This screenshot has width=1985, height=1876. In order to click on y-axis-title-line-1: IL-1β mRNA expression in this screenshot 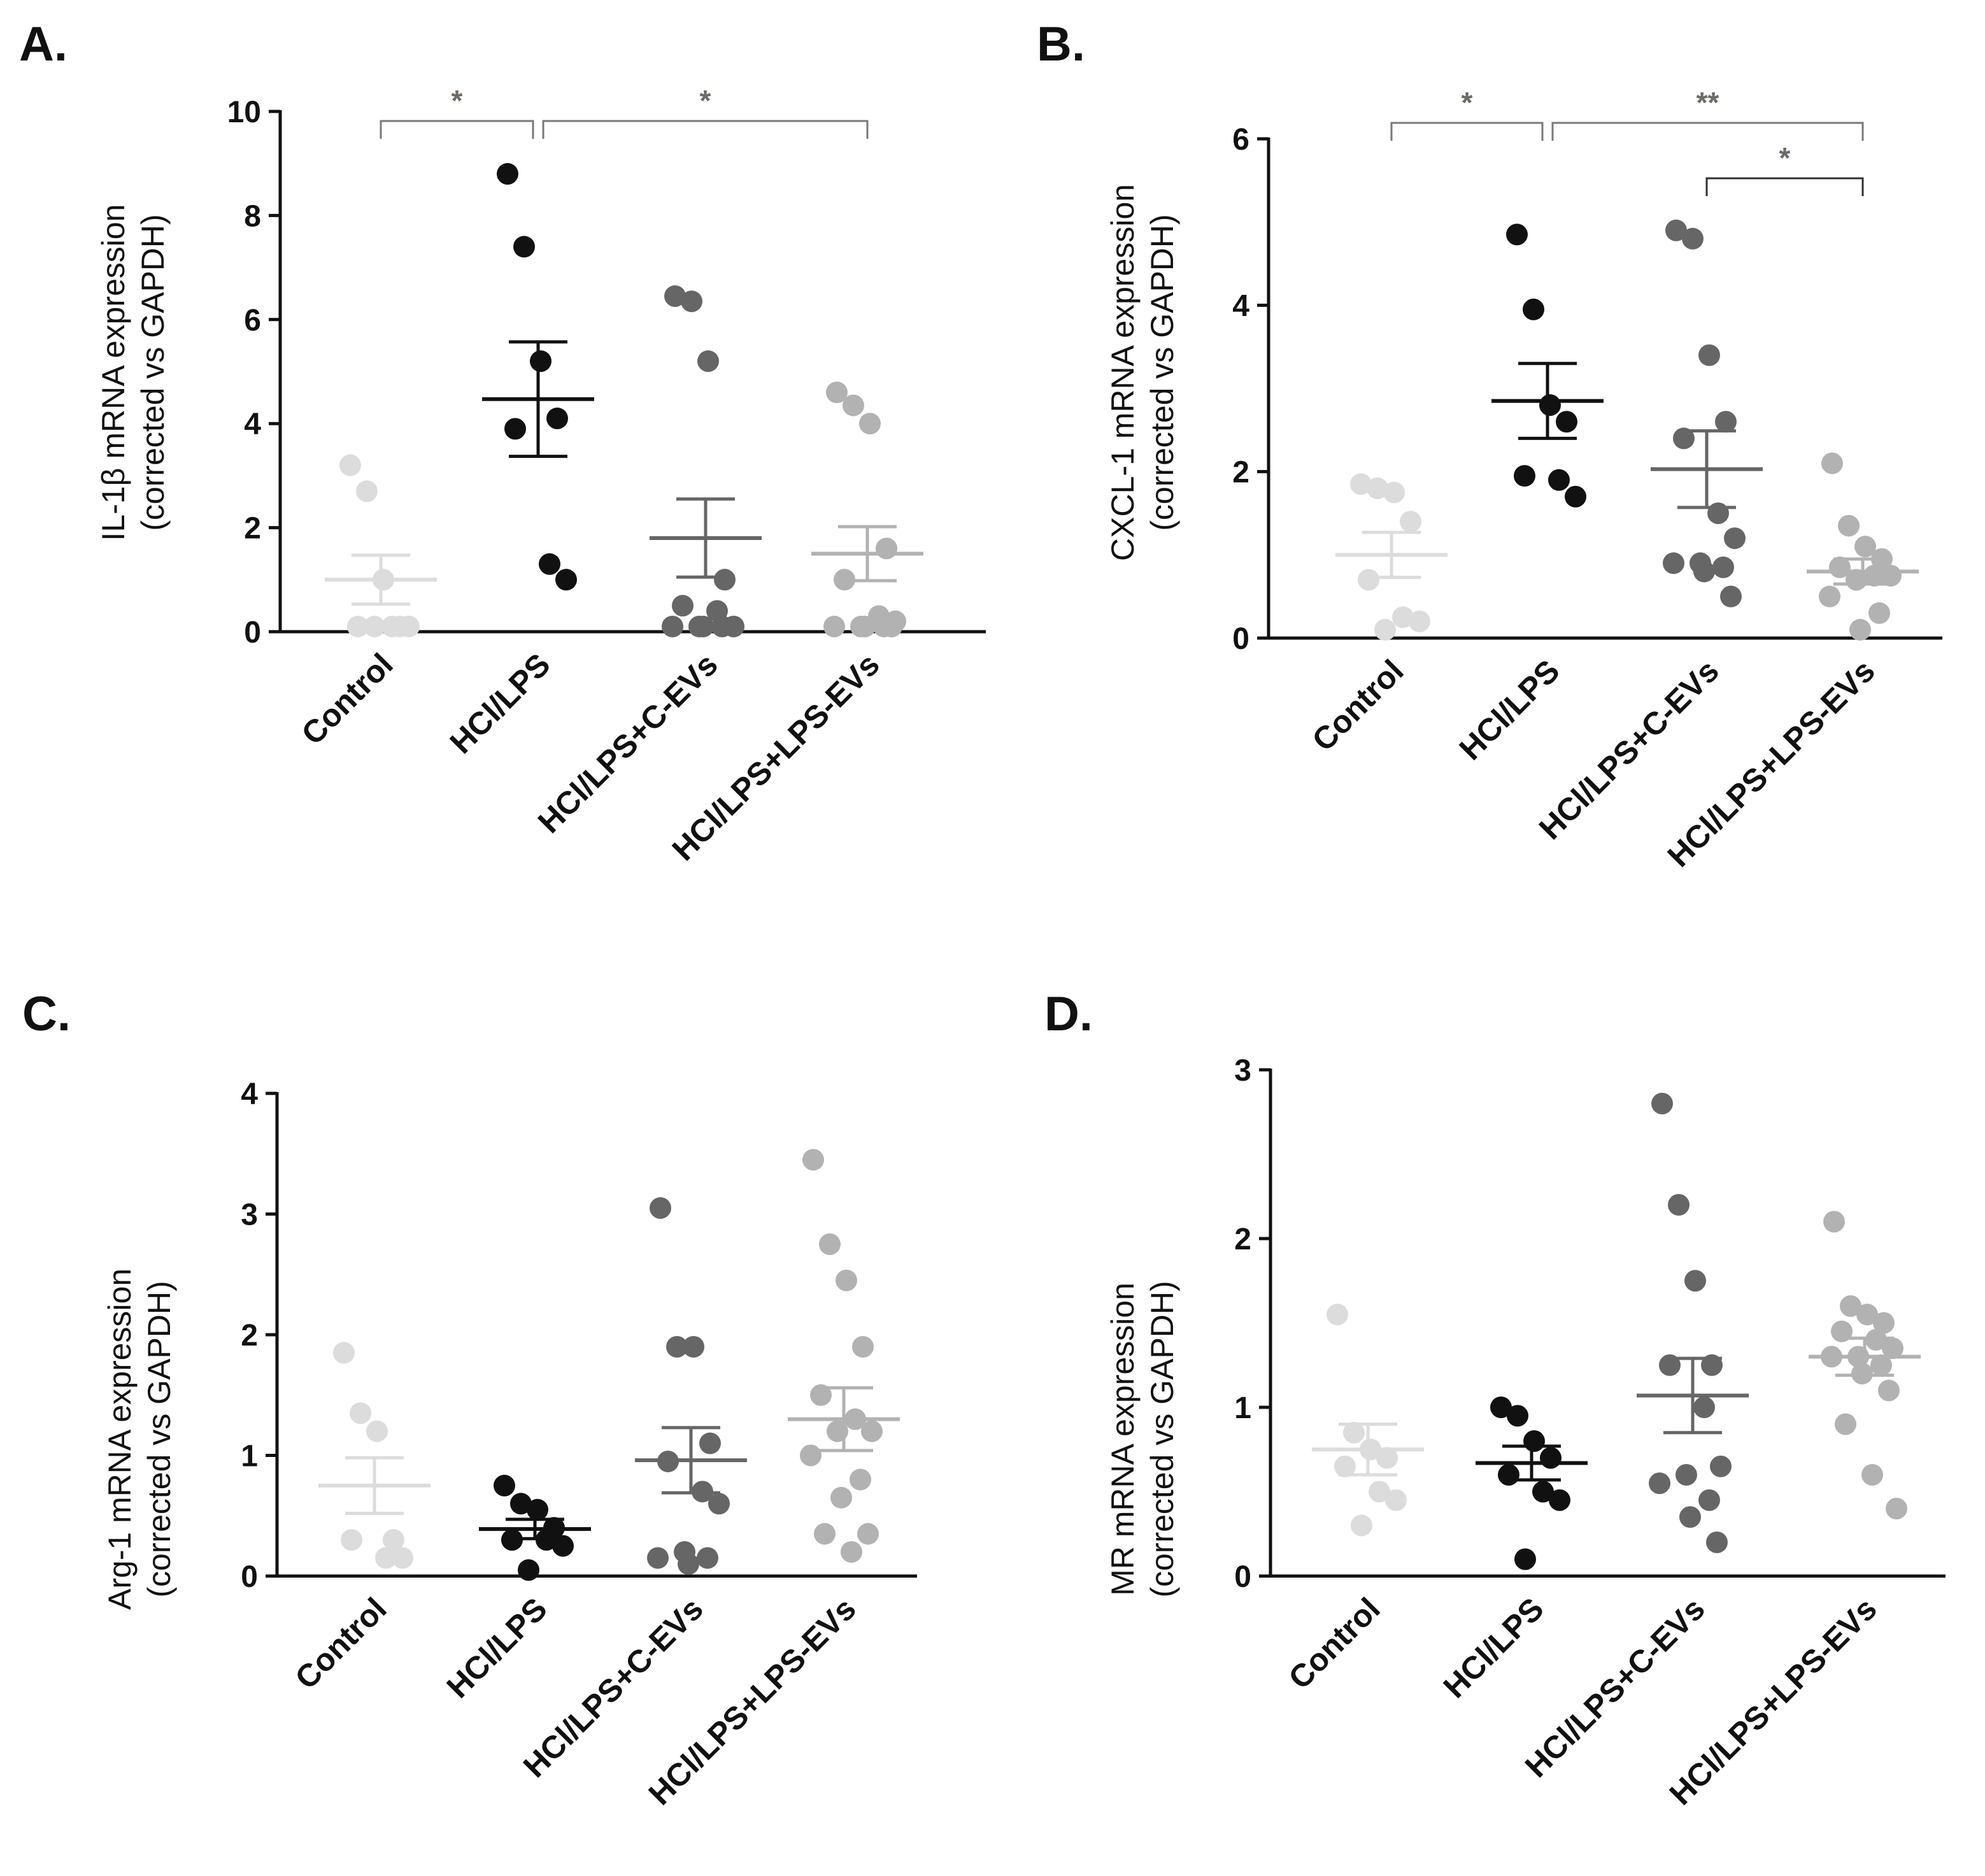, I will do `click(113, 372)`.